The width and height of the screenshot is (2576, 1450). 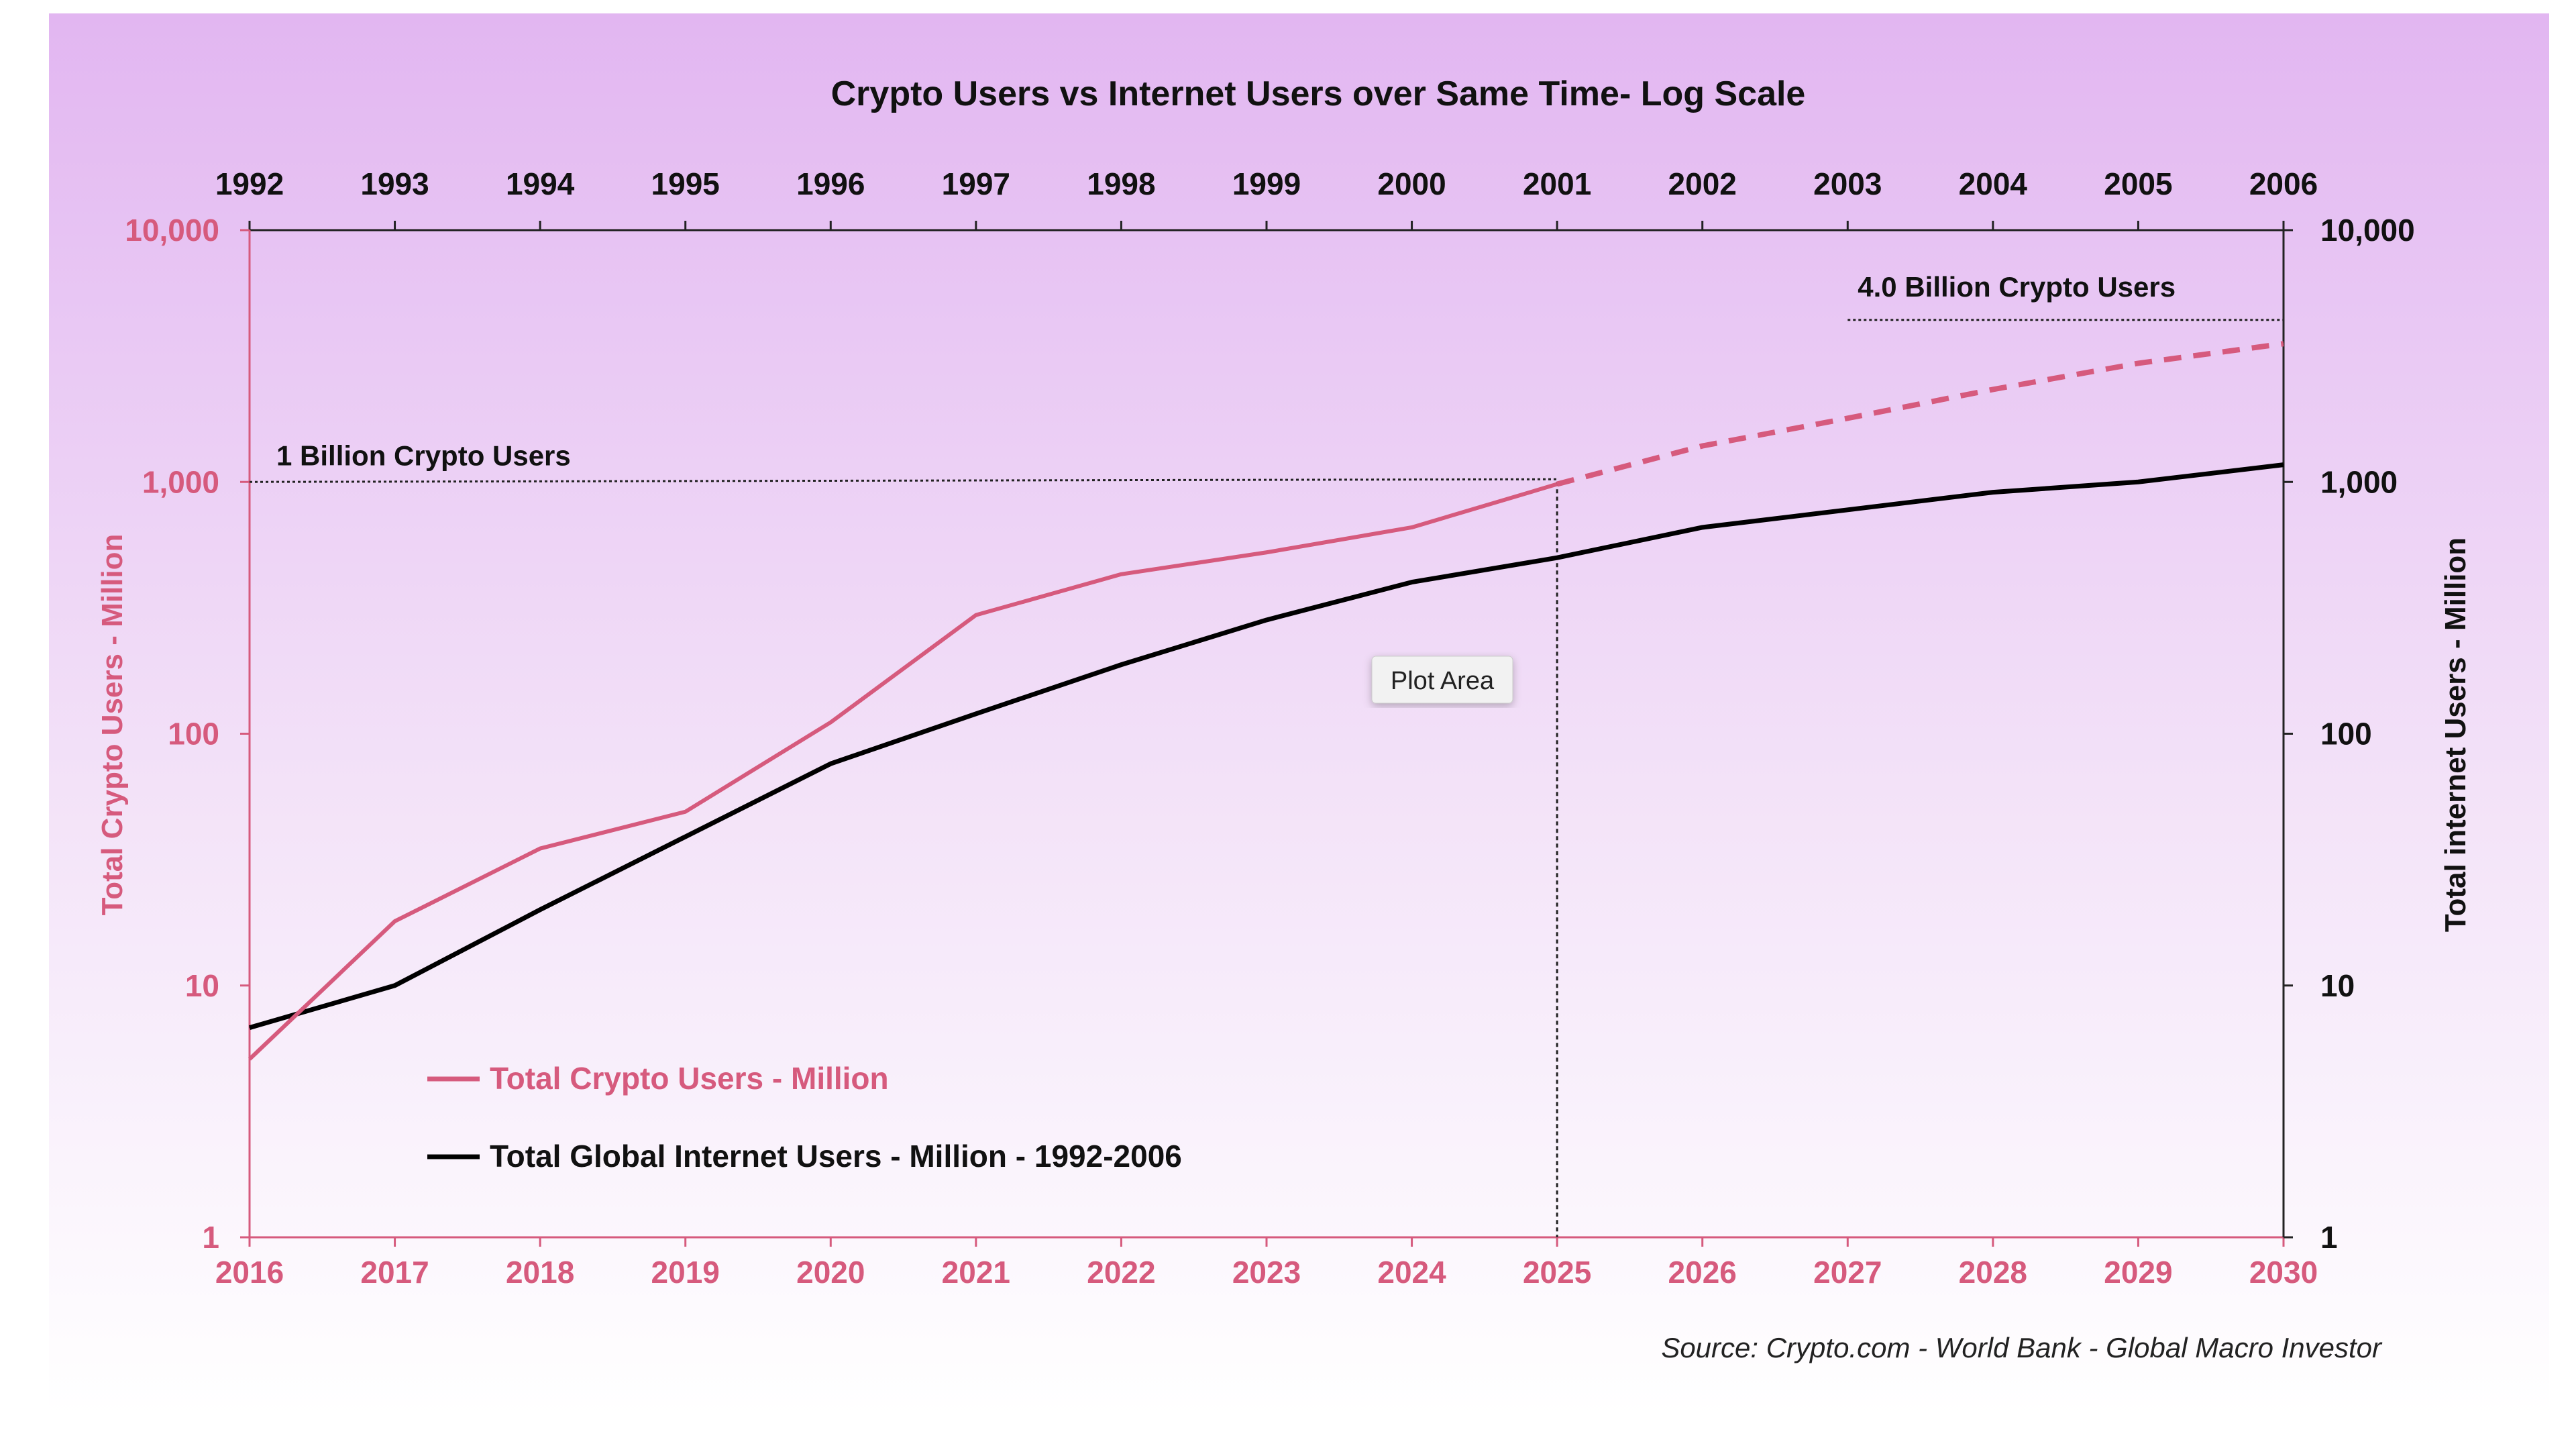 I want to click on bottom-tick-label: 2022, so click(x=1121, y=1272).